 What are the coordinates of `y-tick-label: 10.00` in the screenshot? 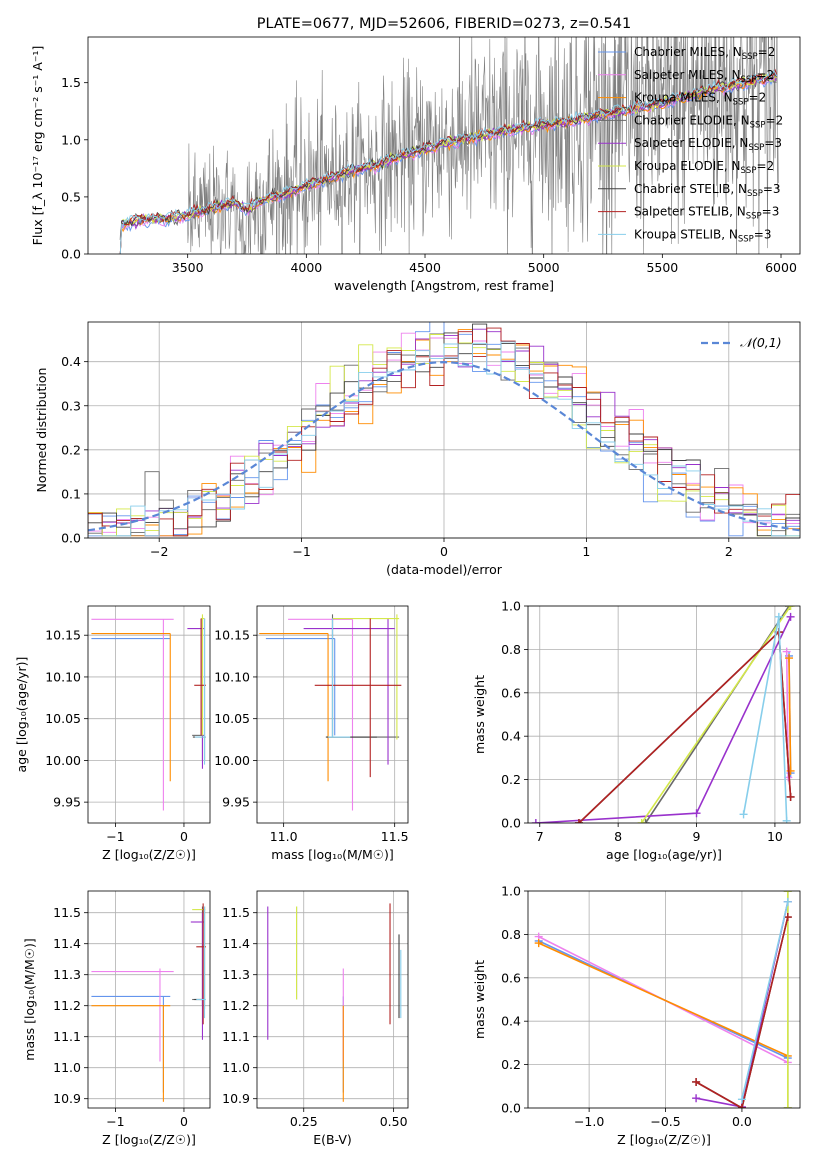 It's located at (63, 760).